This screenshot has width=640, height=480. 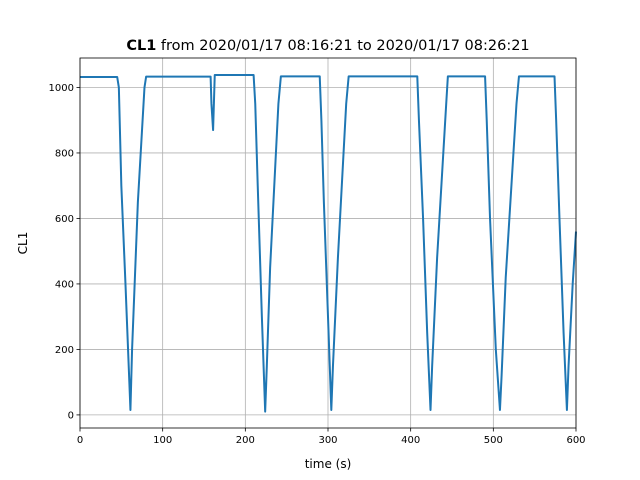 What do you see at coordinates (64, 153) in the screenshot?
I see `y-tick-label: 800` at bounding box center [64, 153].